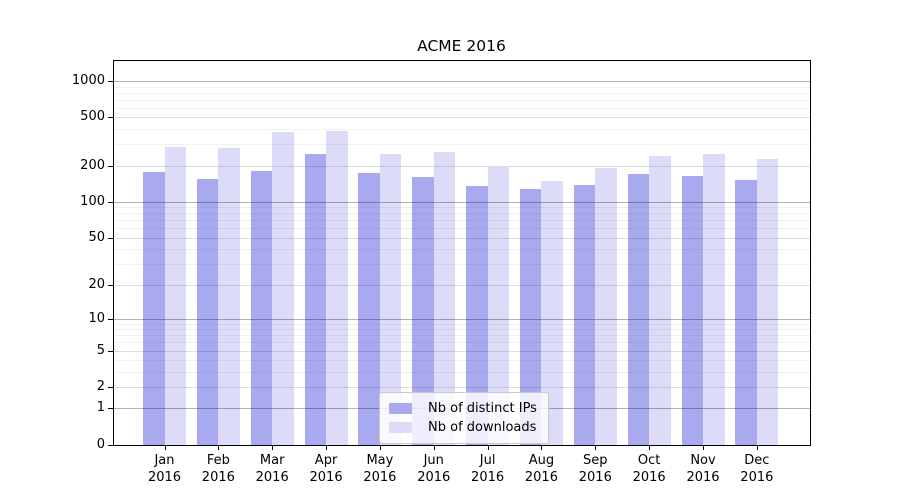 The image size is (900, 500). What do you see at coordinates (692, 310) in the screenshot?
I see `bar-distinct-ips-nov` at bounding box center [692, 310].